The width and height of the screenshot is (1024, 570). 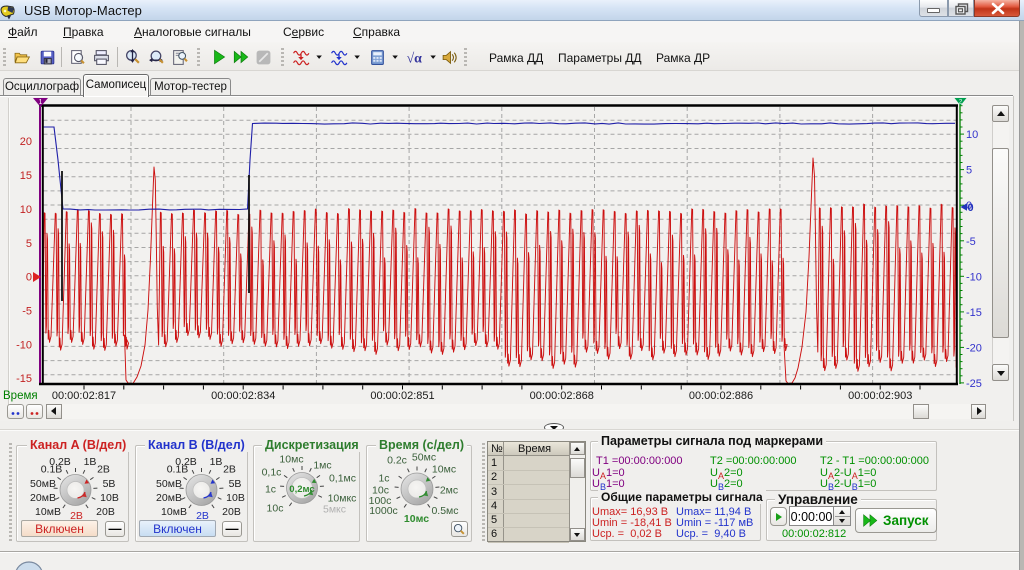 What do you see at coordinates (41, 102) in the screenshot?
I see `svg-text: 1` at bounding box center [41, 102].